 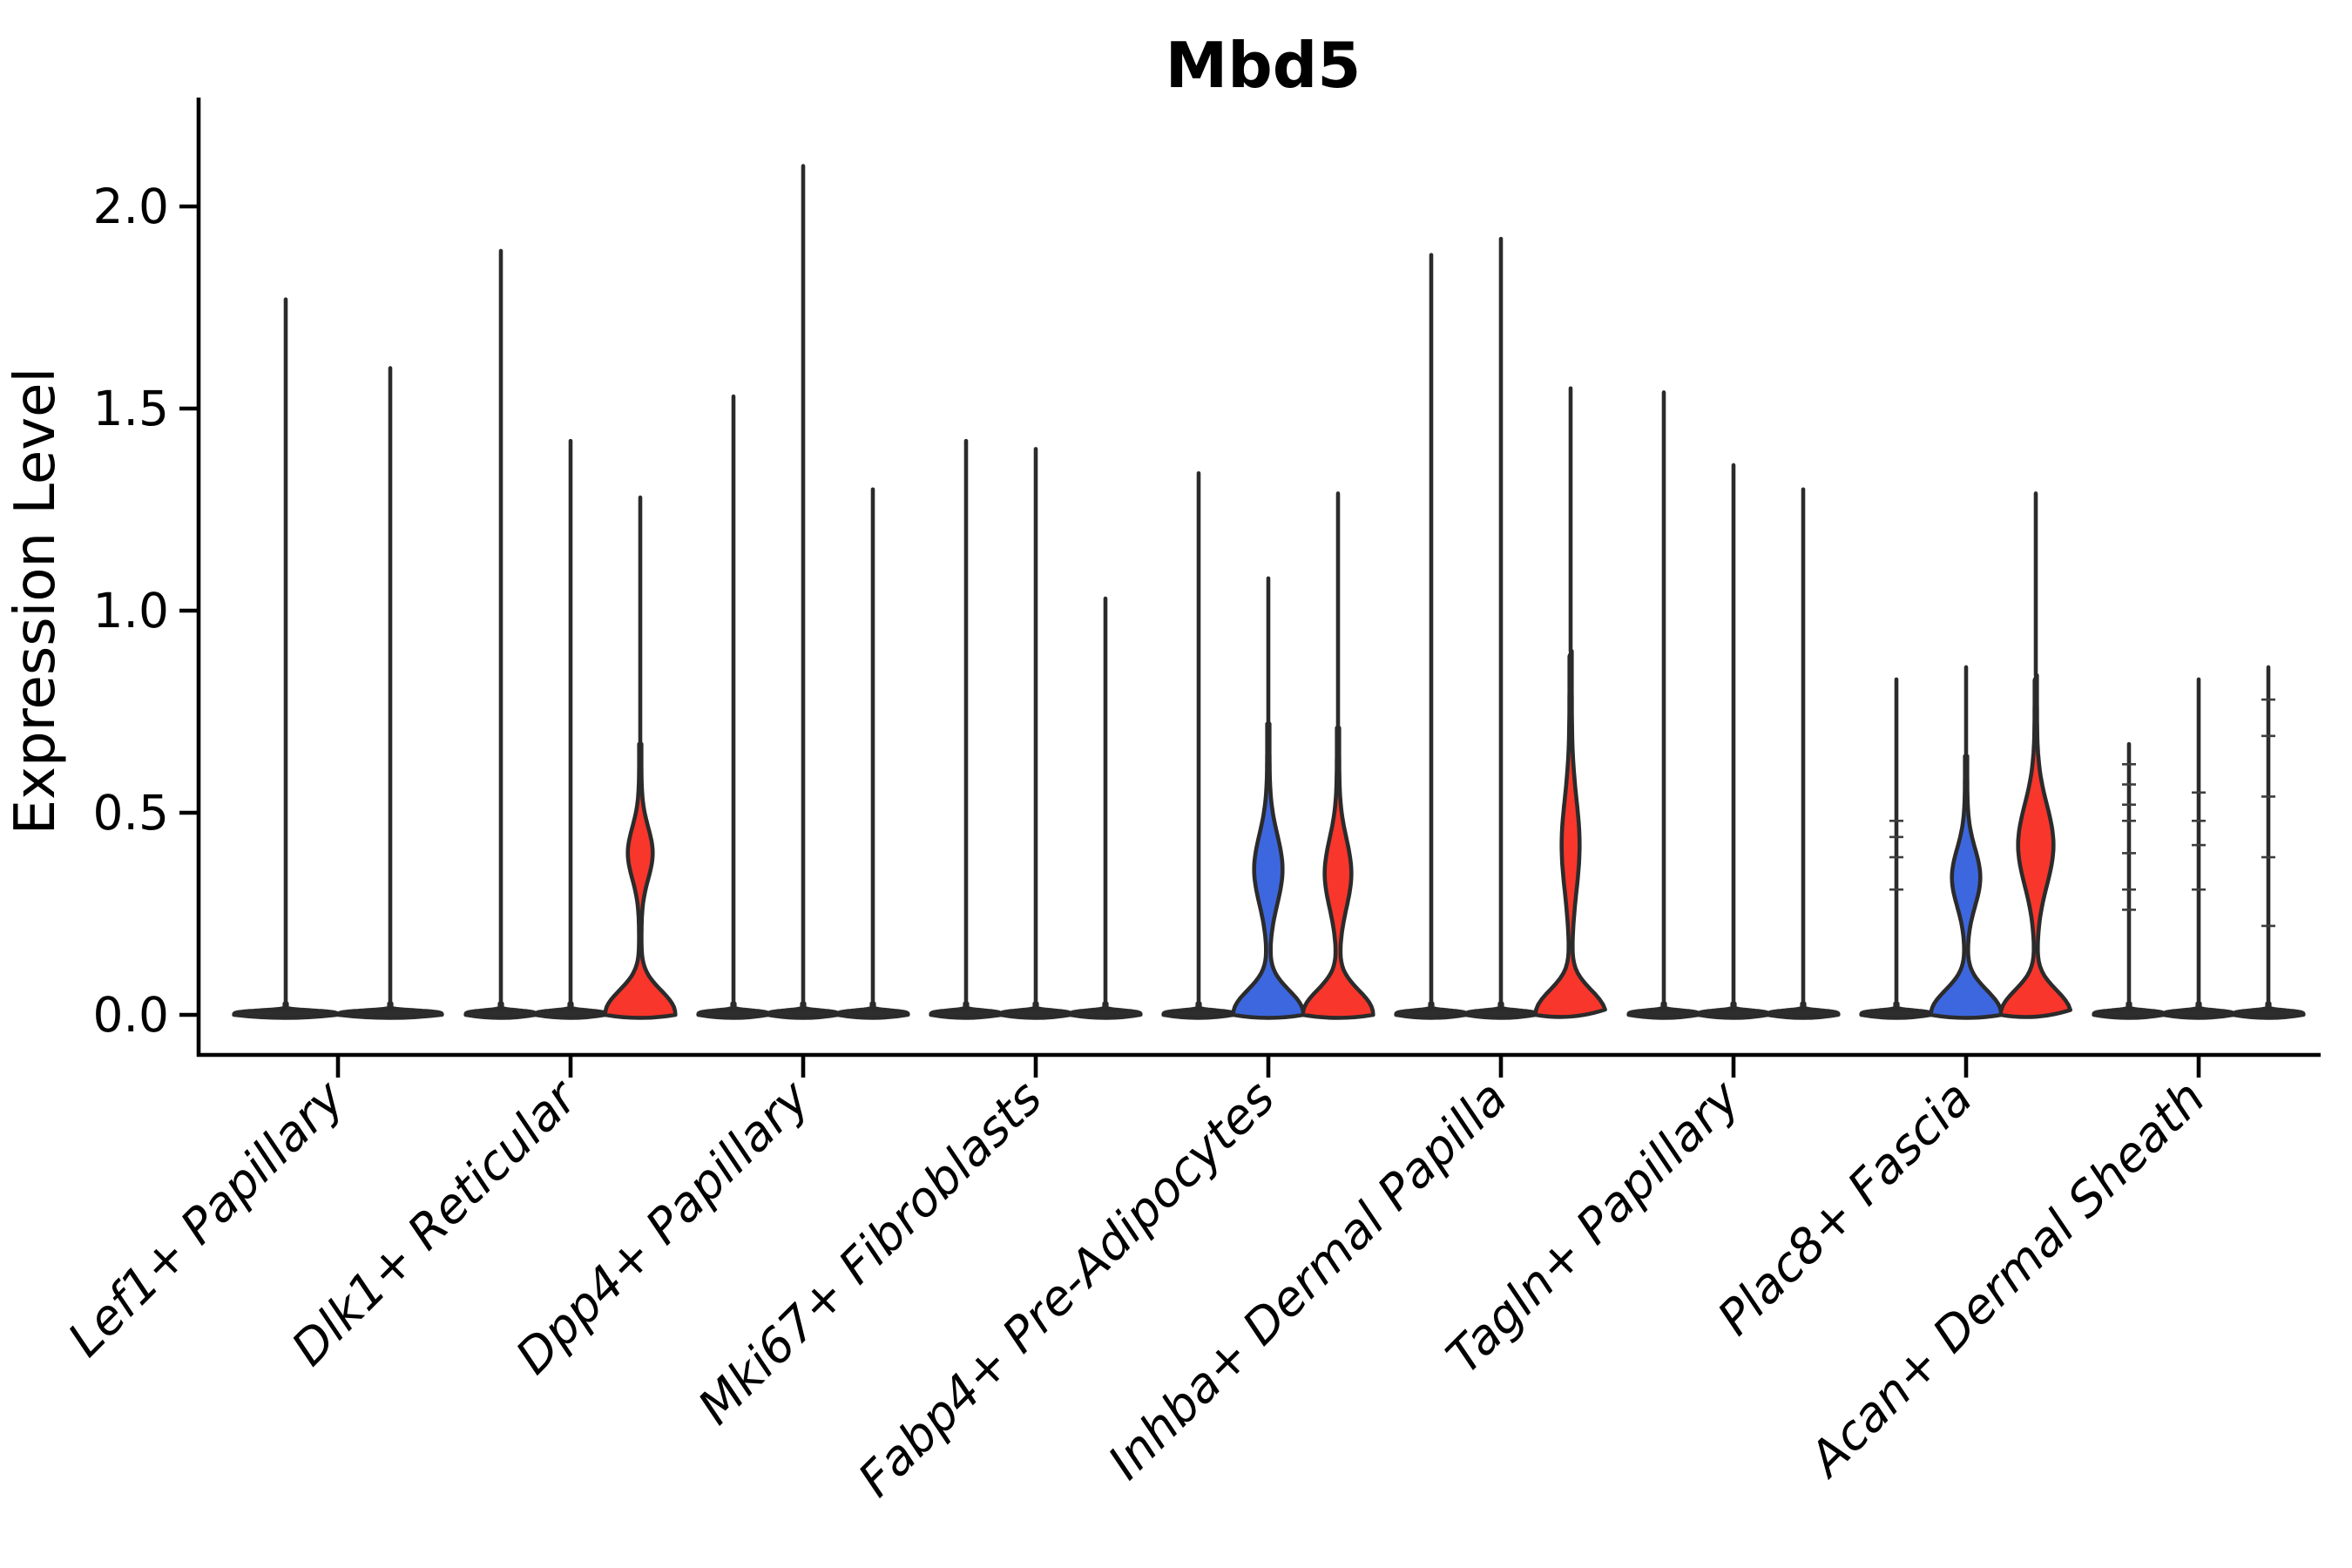 I want to click on y-tick-label: 0.5, so click(x=131, y=813).